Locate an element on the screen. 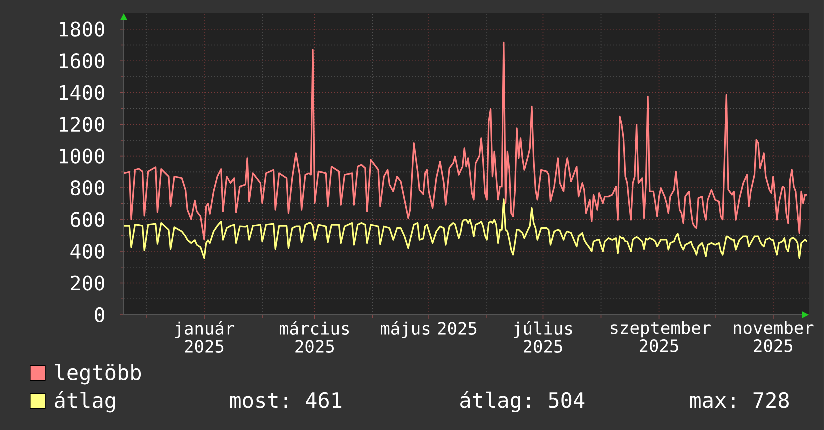  text: most: 461 is located at coordinates (286, 400).